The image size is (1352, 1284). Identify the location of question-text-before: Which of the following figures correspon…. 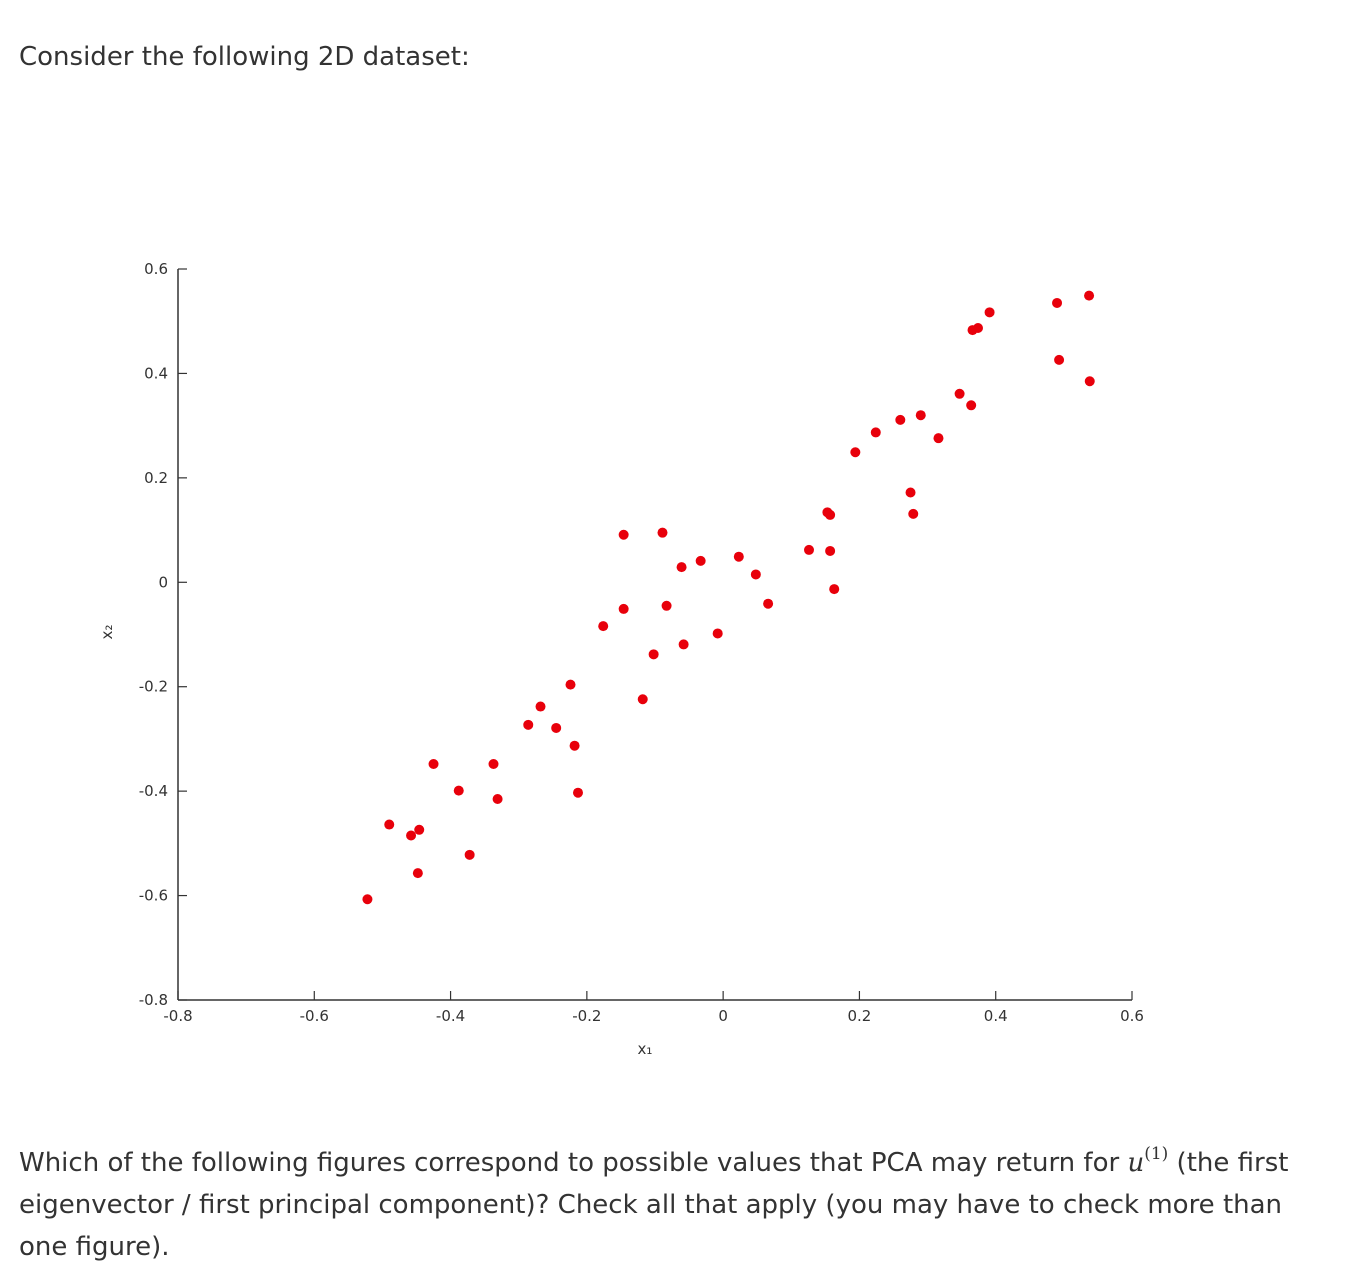
(573, 1163).